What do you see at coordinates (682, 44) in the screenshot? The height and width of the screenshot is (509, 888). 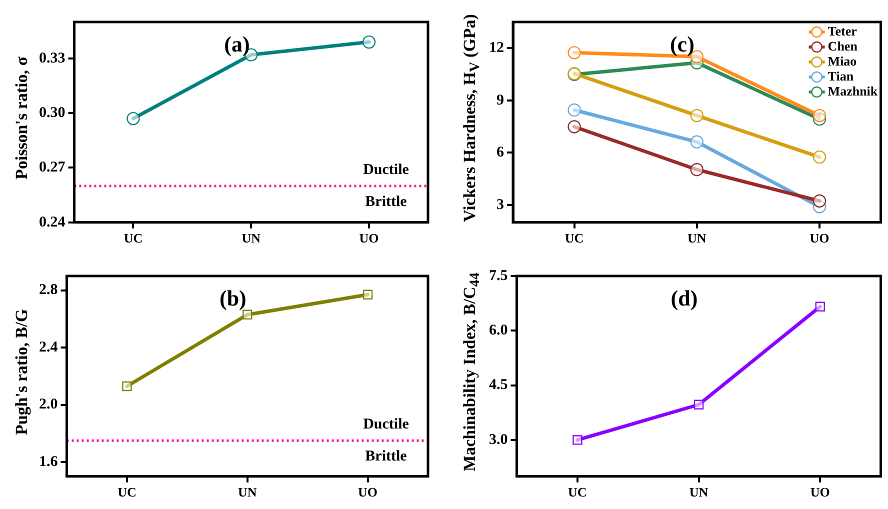 I see `annotation: (c)` at bounding box center [682, 44].